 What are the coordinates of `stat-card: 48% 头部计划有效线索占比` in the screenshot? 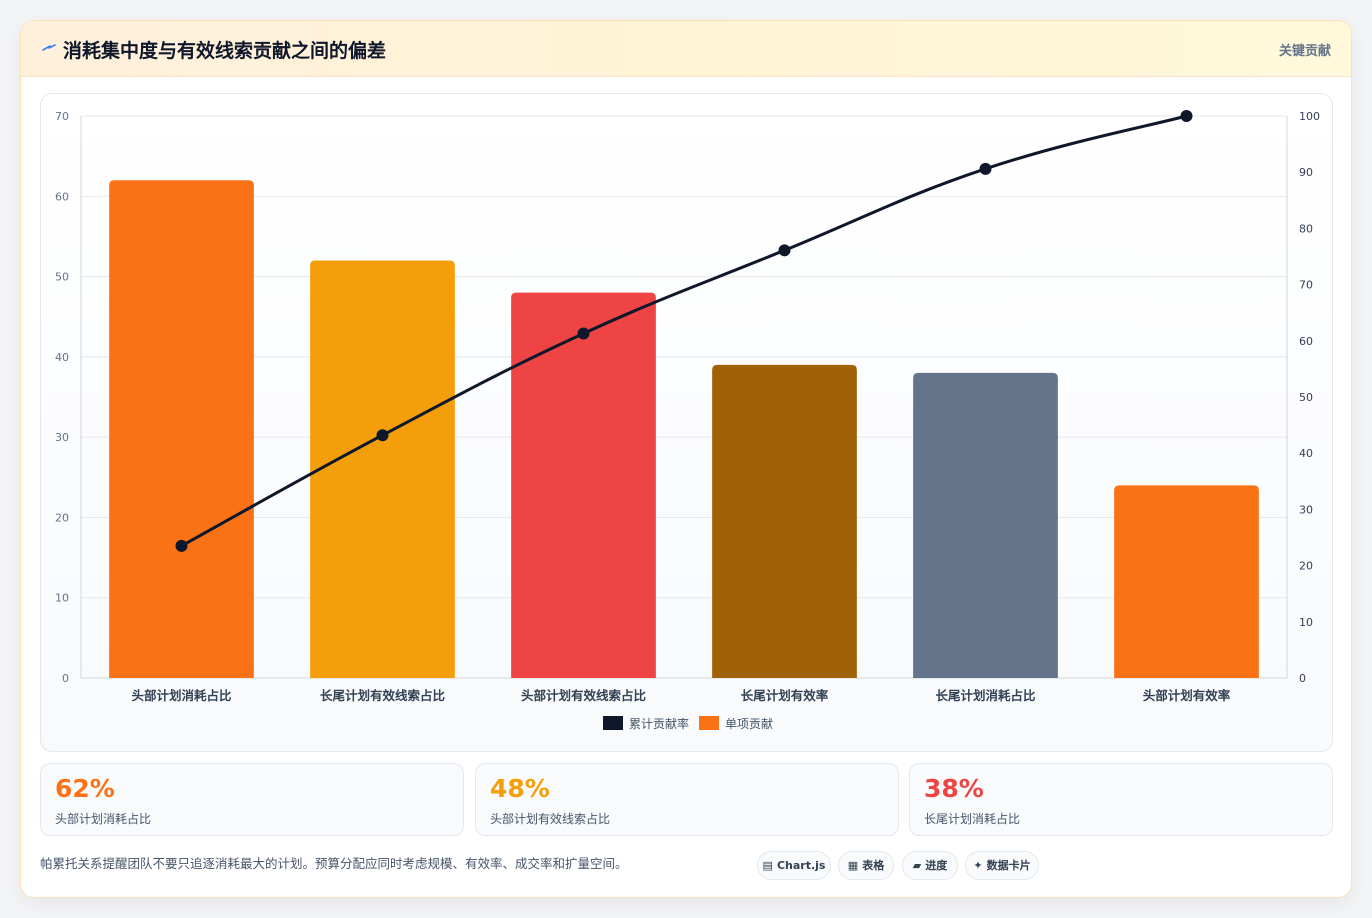 It's located at (687, 799).